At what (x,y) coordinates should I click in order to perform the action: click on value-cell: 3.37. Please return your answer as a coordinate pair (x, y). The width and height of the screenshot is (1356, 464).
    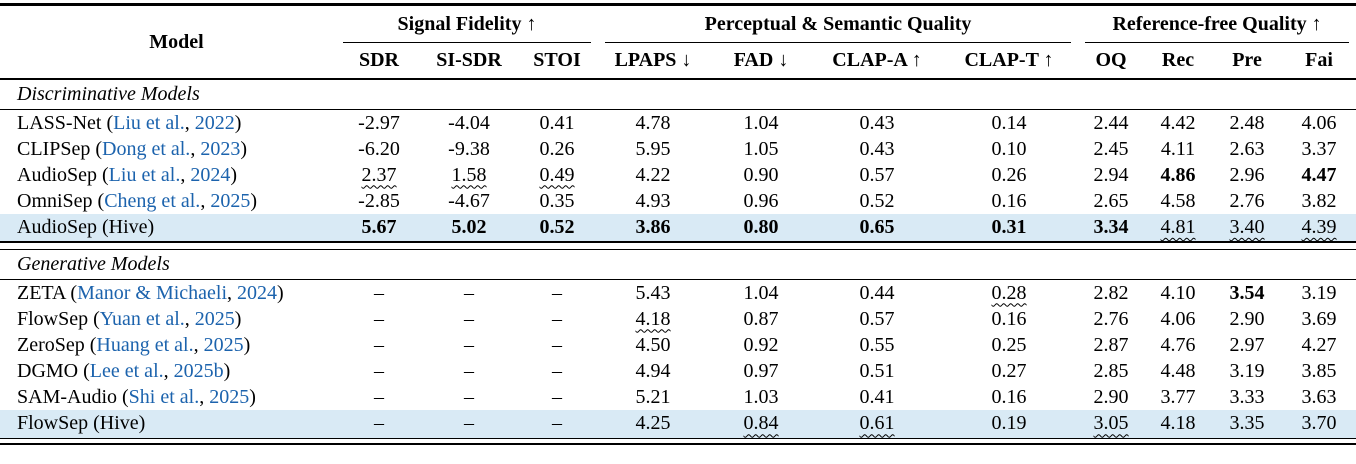
    Looking at the image, I should click on (1319, 149).